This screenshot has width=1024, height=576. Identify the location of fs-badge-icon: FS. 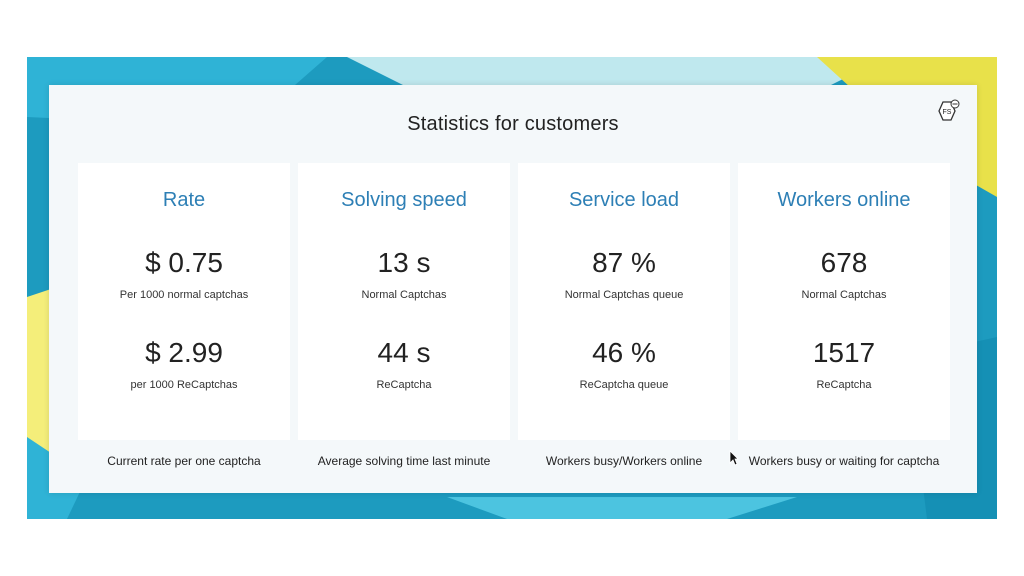
(947, 112).